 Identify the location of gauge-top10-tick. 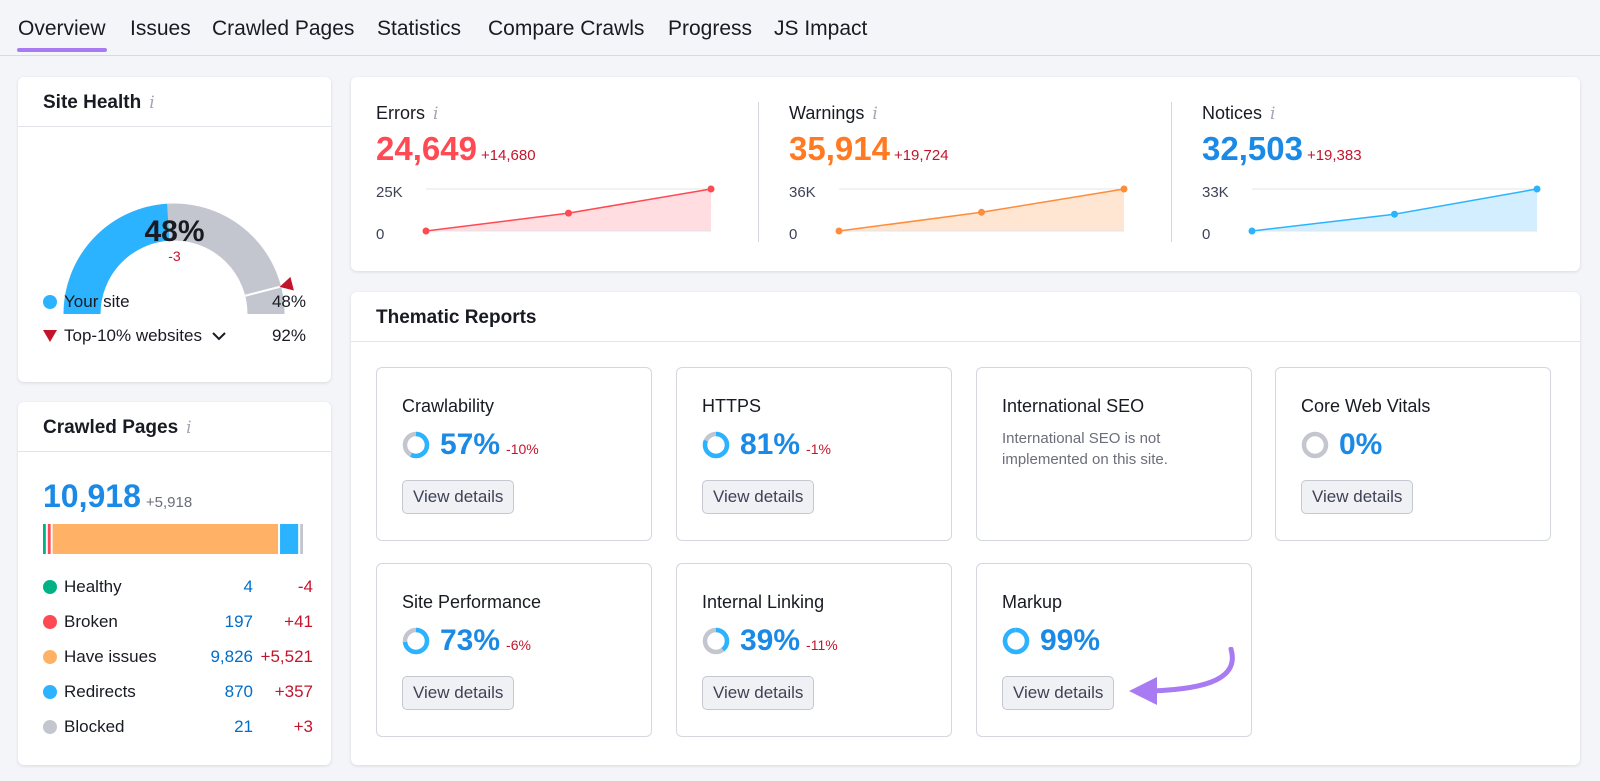
(263, 291).